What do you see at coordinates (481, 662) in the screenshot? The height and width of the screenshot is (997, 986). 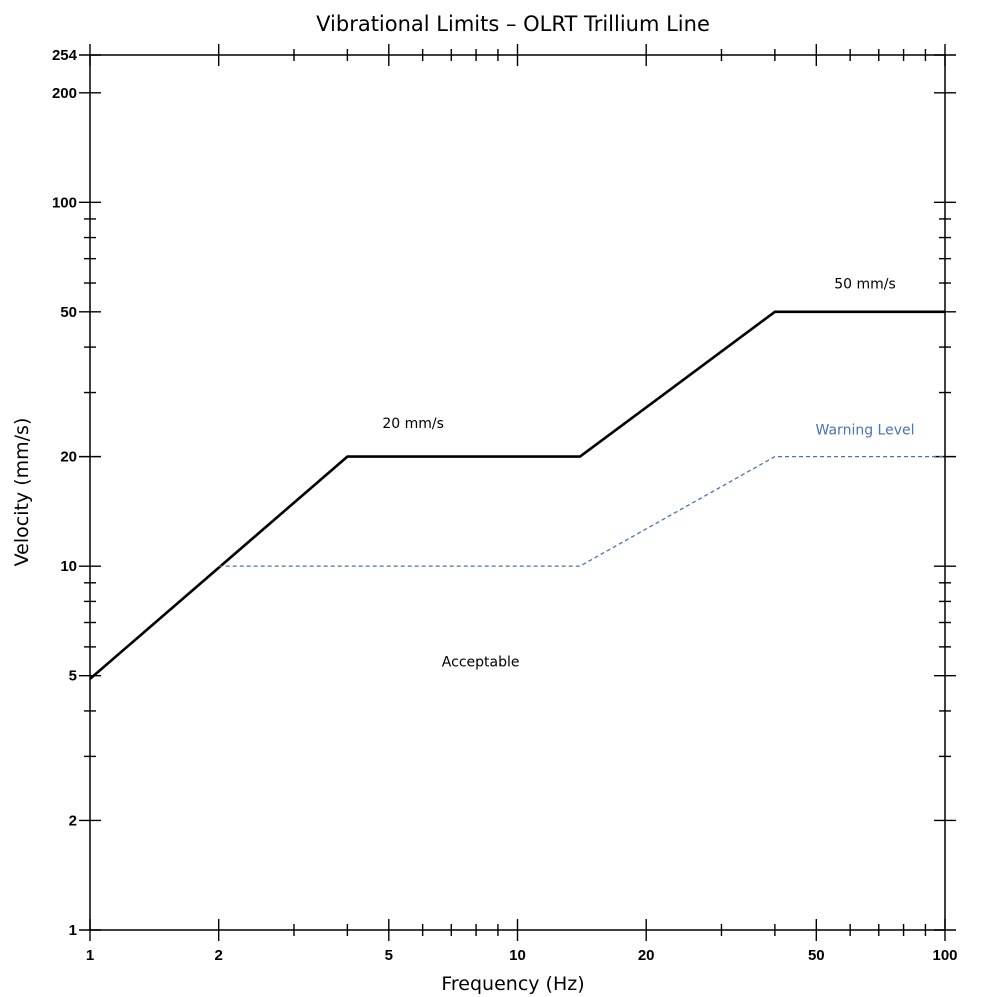 I see `annotation-acc: Acceptable` at bounding box center [481, 662].